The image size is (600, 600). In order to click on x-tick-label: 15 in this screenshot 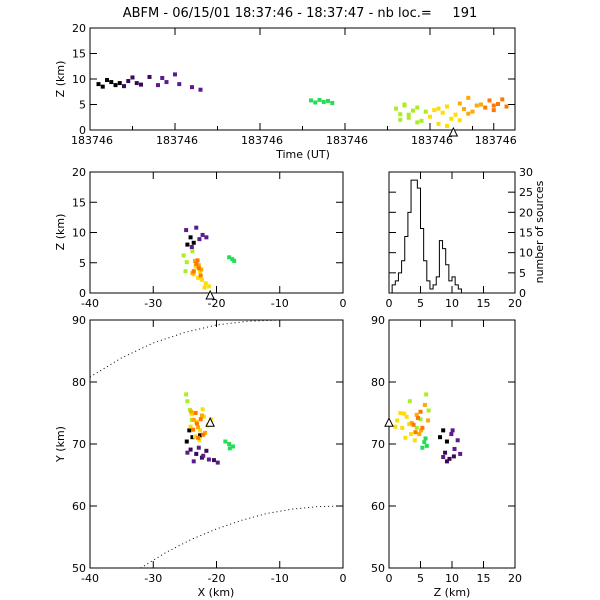, I will do `click(484, 303)`.